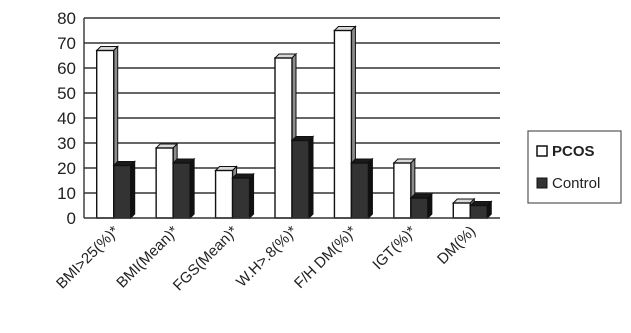 This screenshot has height=333, width=631. I want to click on y-tick-label: 0, so click(71, 218).